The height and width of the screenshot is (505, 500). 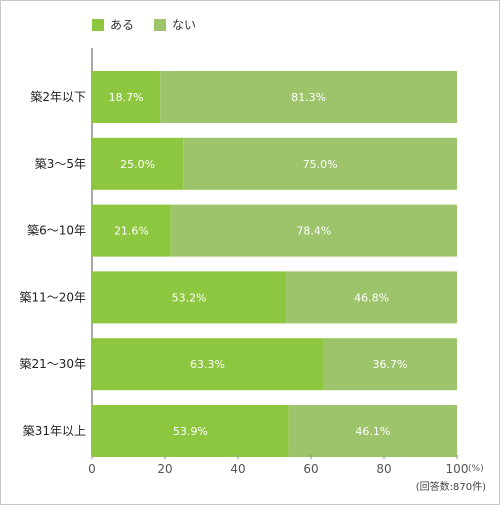 What do you see at coordinates (450, 487) in the screenshot?
I see `response-count-note: (回答数:870件)` at bounding box center [450, 487].